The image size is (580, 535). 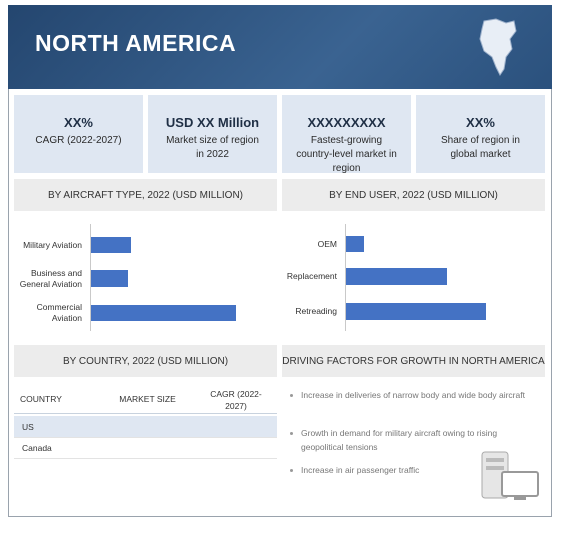 I want to click on header-band, so click(x=280, y=47).